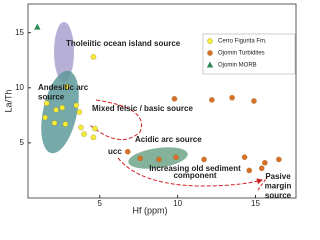 The height and width of the screenshot is (240, 320). I want to click on andesitic-arc-field, so click(60, 112).